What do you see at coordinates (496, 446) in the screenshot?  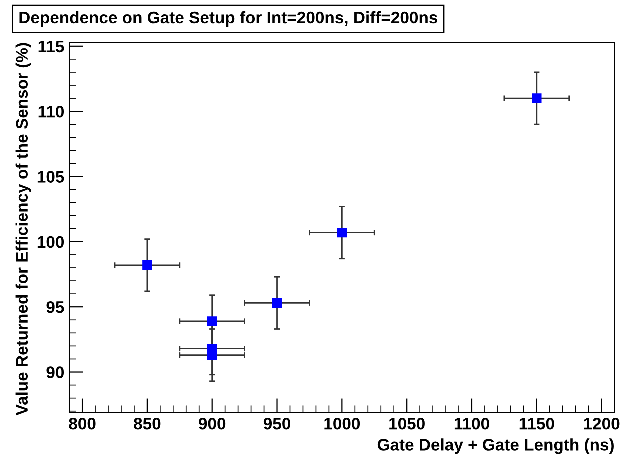 I see `x-axis-title: Gate Delay + Gate Length (ns)` at bounding box center [496, 446].